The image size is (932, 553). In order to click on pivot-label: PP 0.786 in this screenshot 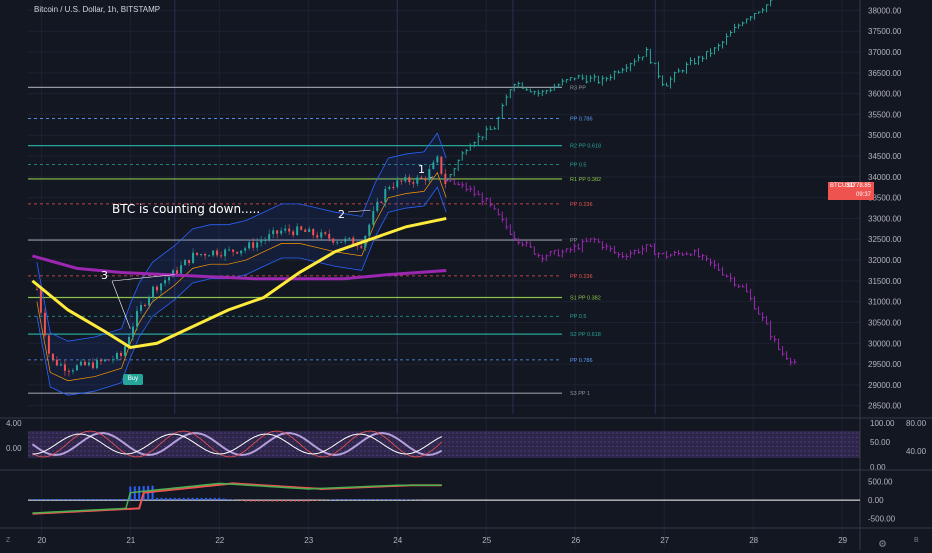, I will do `click(581, 361)`.